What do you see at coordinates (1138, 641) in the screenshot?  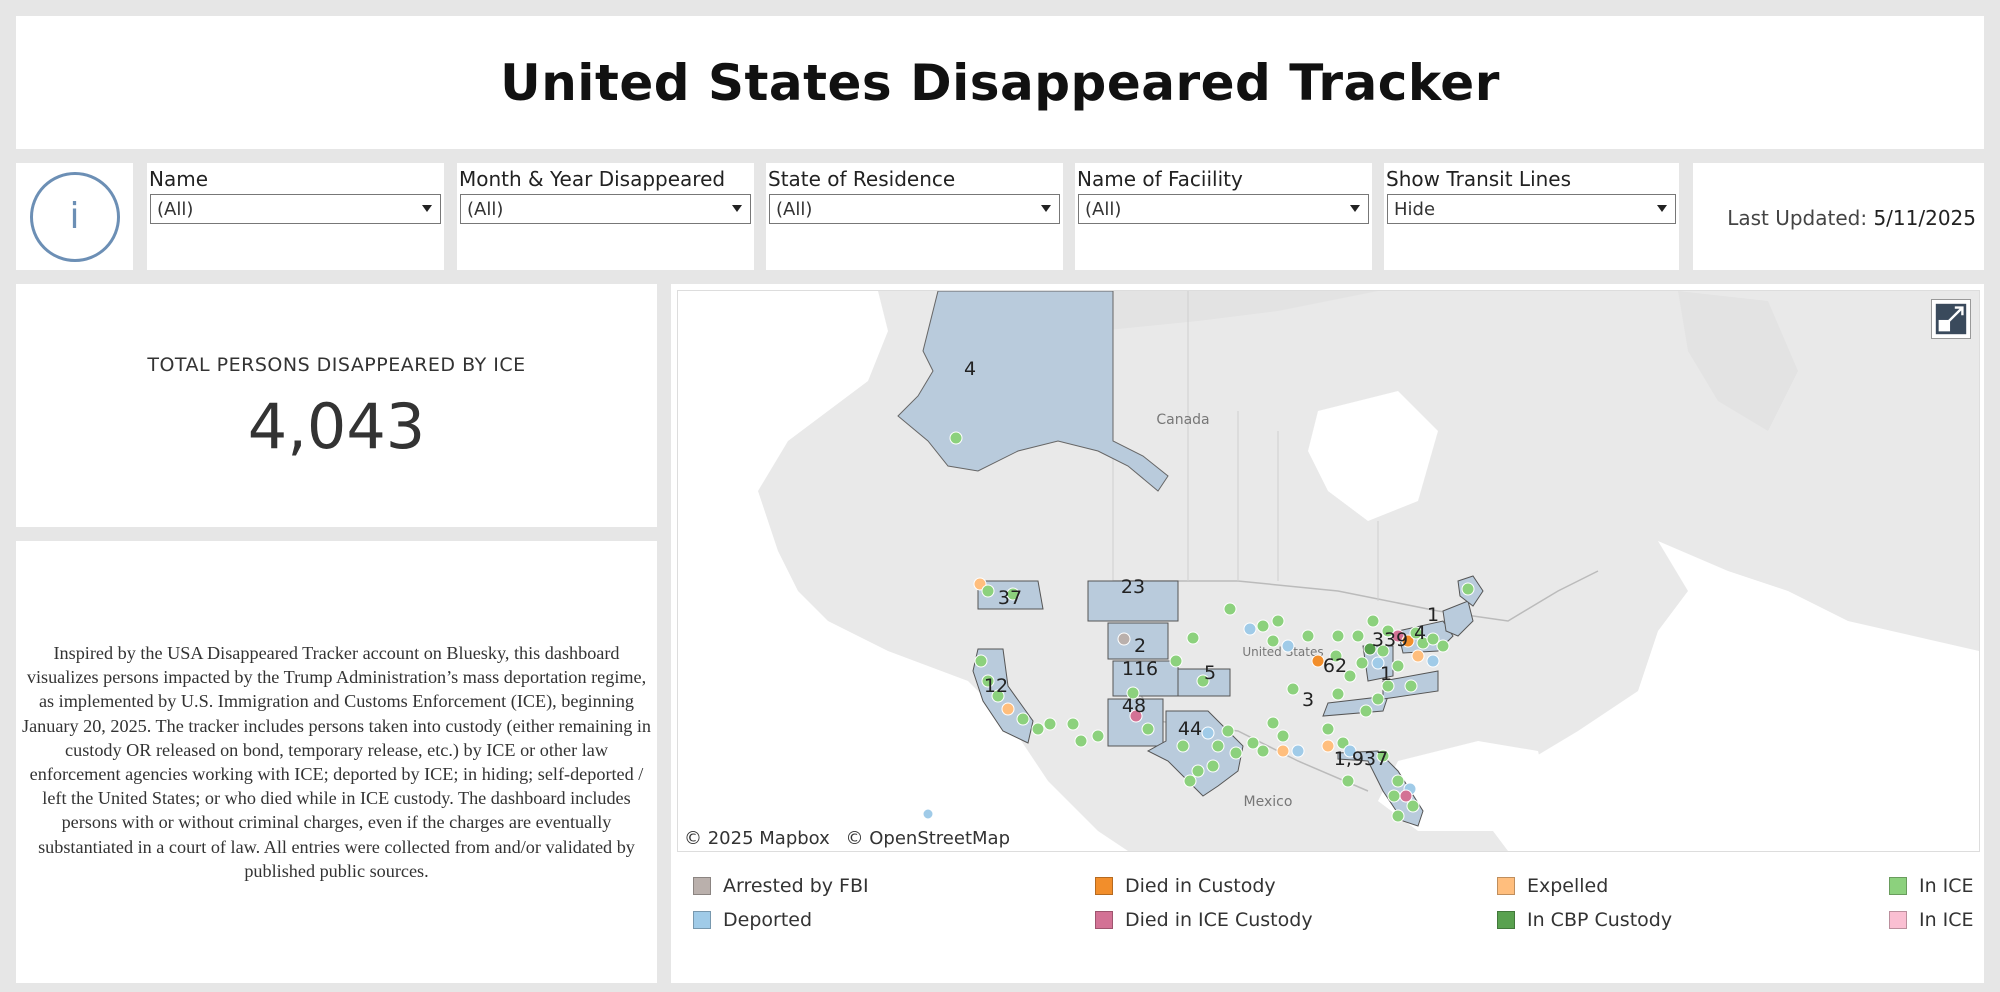 I see `state-wyoming` at bounding box center [1138, 641].